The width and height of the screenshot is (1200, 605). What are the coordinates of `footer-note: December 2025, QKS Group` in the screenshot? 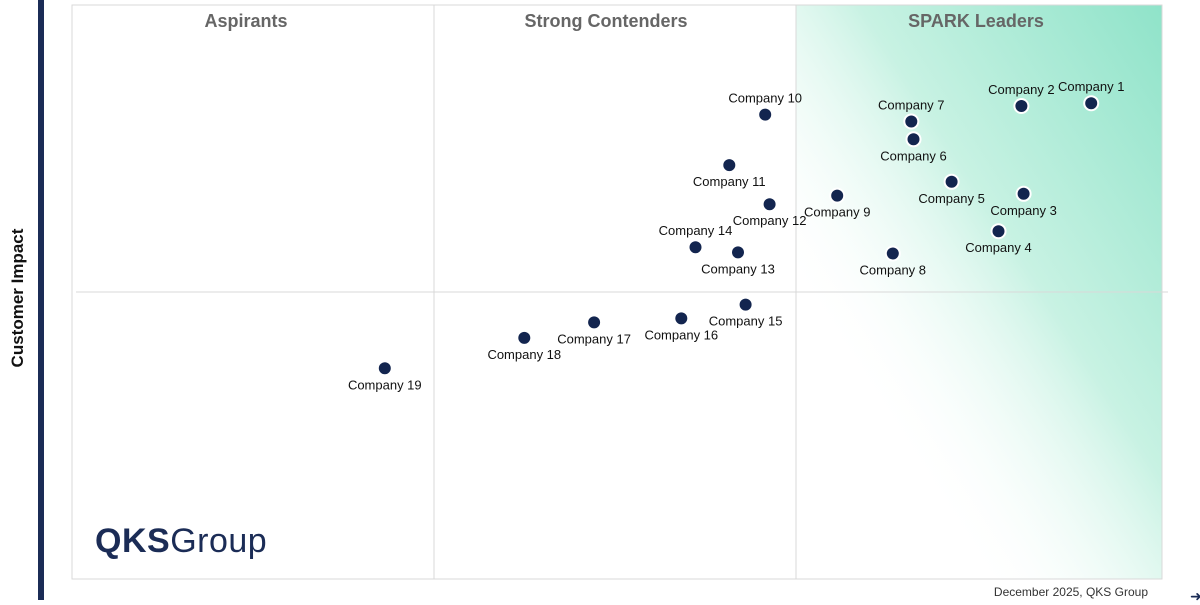 It's located at (1070, 592).